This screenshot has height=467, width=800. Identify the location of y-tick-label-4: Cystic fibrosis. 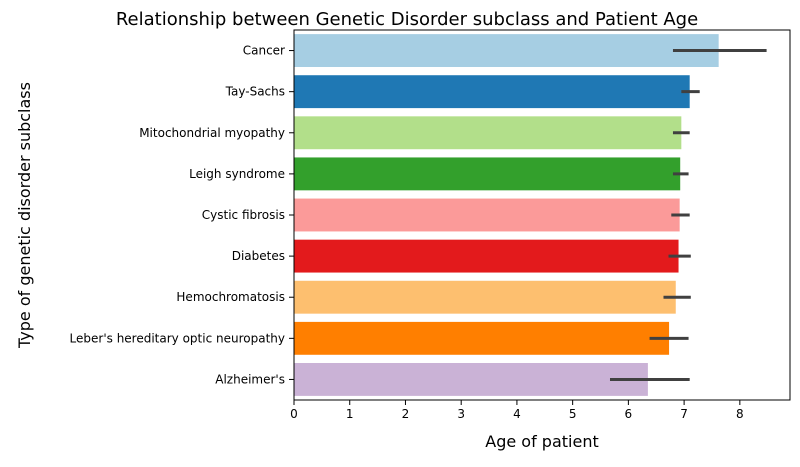
(243, 215).